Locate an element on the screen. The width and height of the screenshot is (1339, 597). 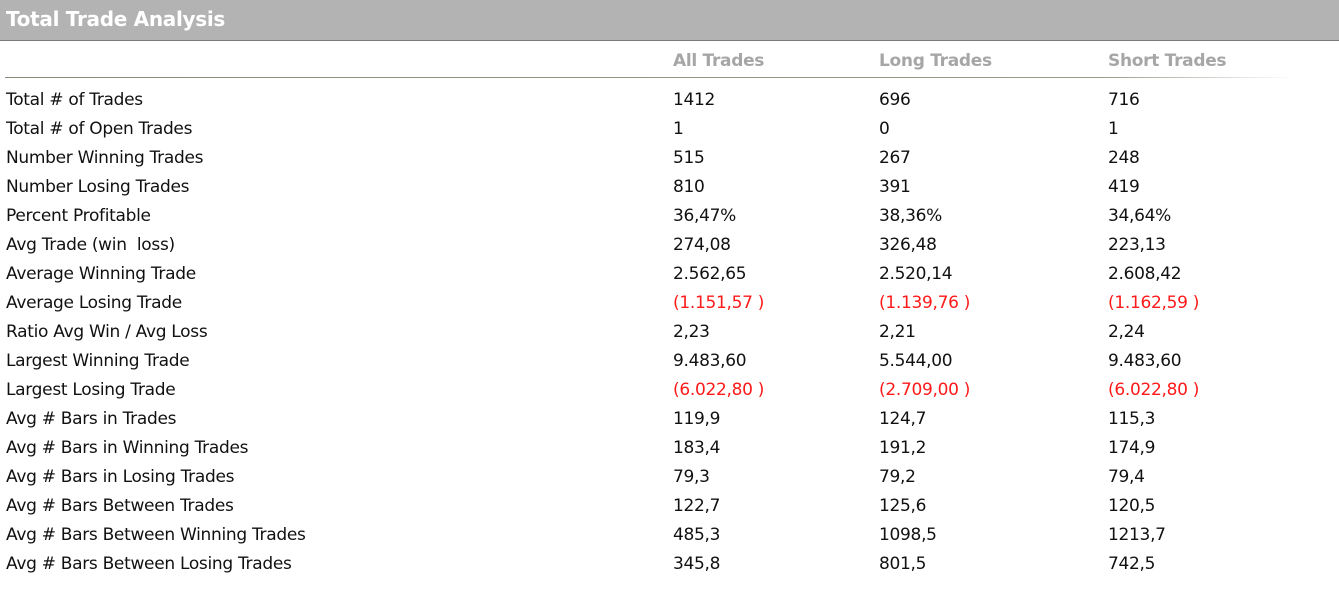
value-long-trades: 125,6 is located at coordinates (903, 506).